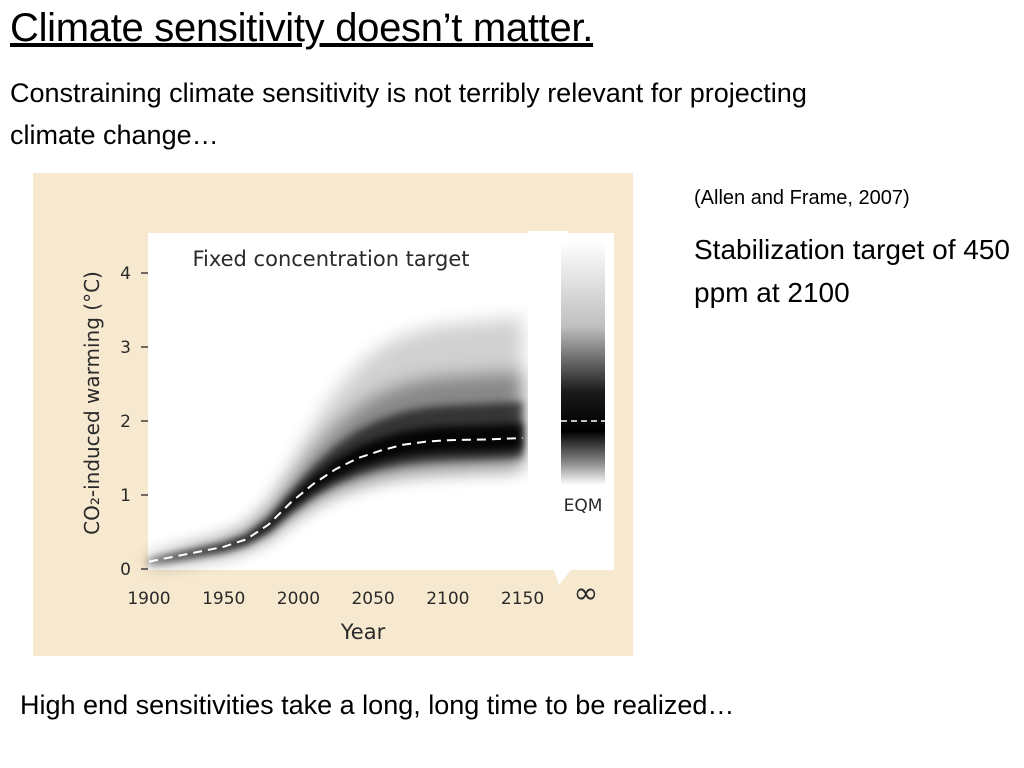 The width and height of the screenshot is (1024, 768). I want to click on equilibrium-bar, so click(583, 363).